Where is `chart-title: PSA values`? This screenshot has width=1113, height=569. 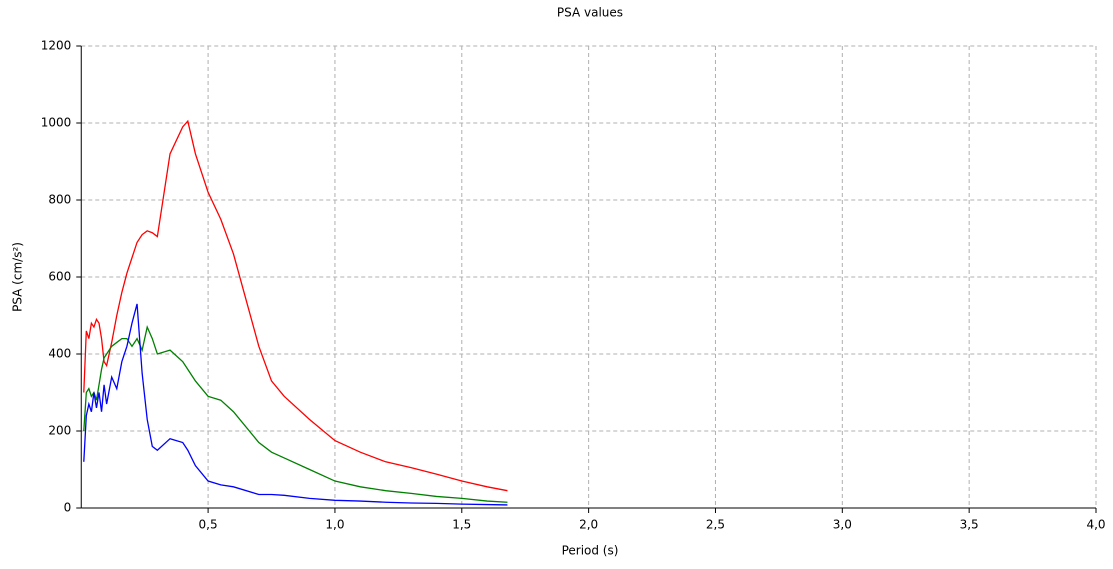
chart-title: PSA values is located at coordinates (590, 13).